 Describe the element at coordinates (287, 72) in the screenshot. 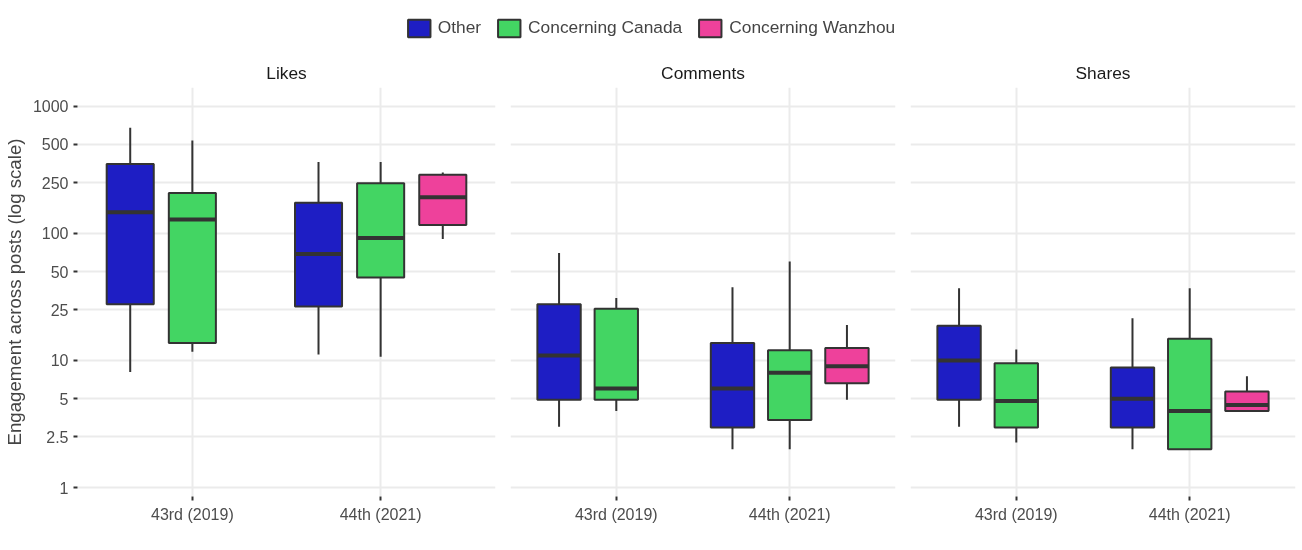

I see `chart-title: Likes` at that location.